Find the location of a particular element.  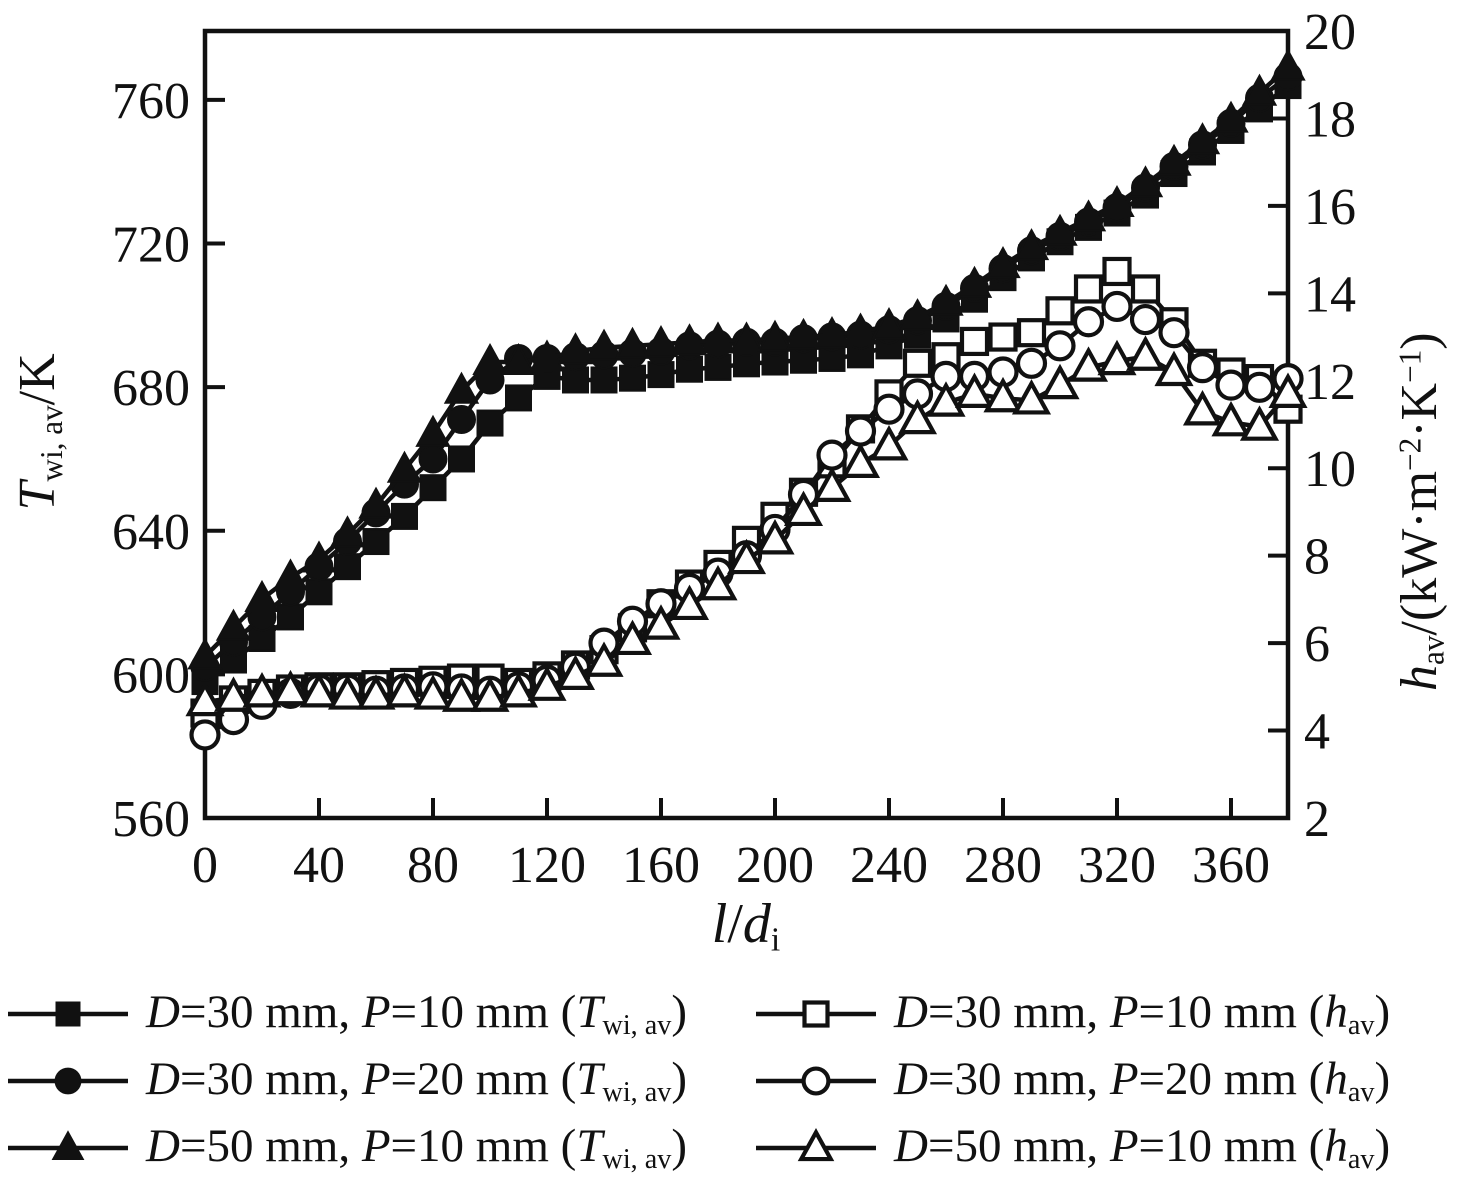

right-tick-label: 2 is located at coordinates (1317, 819).